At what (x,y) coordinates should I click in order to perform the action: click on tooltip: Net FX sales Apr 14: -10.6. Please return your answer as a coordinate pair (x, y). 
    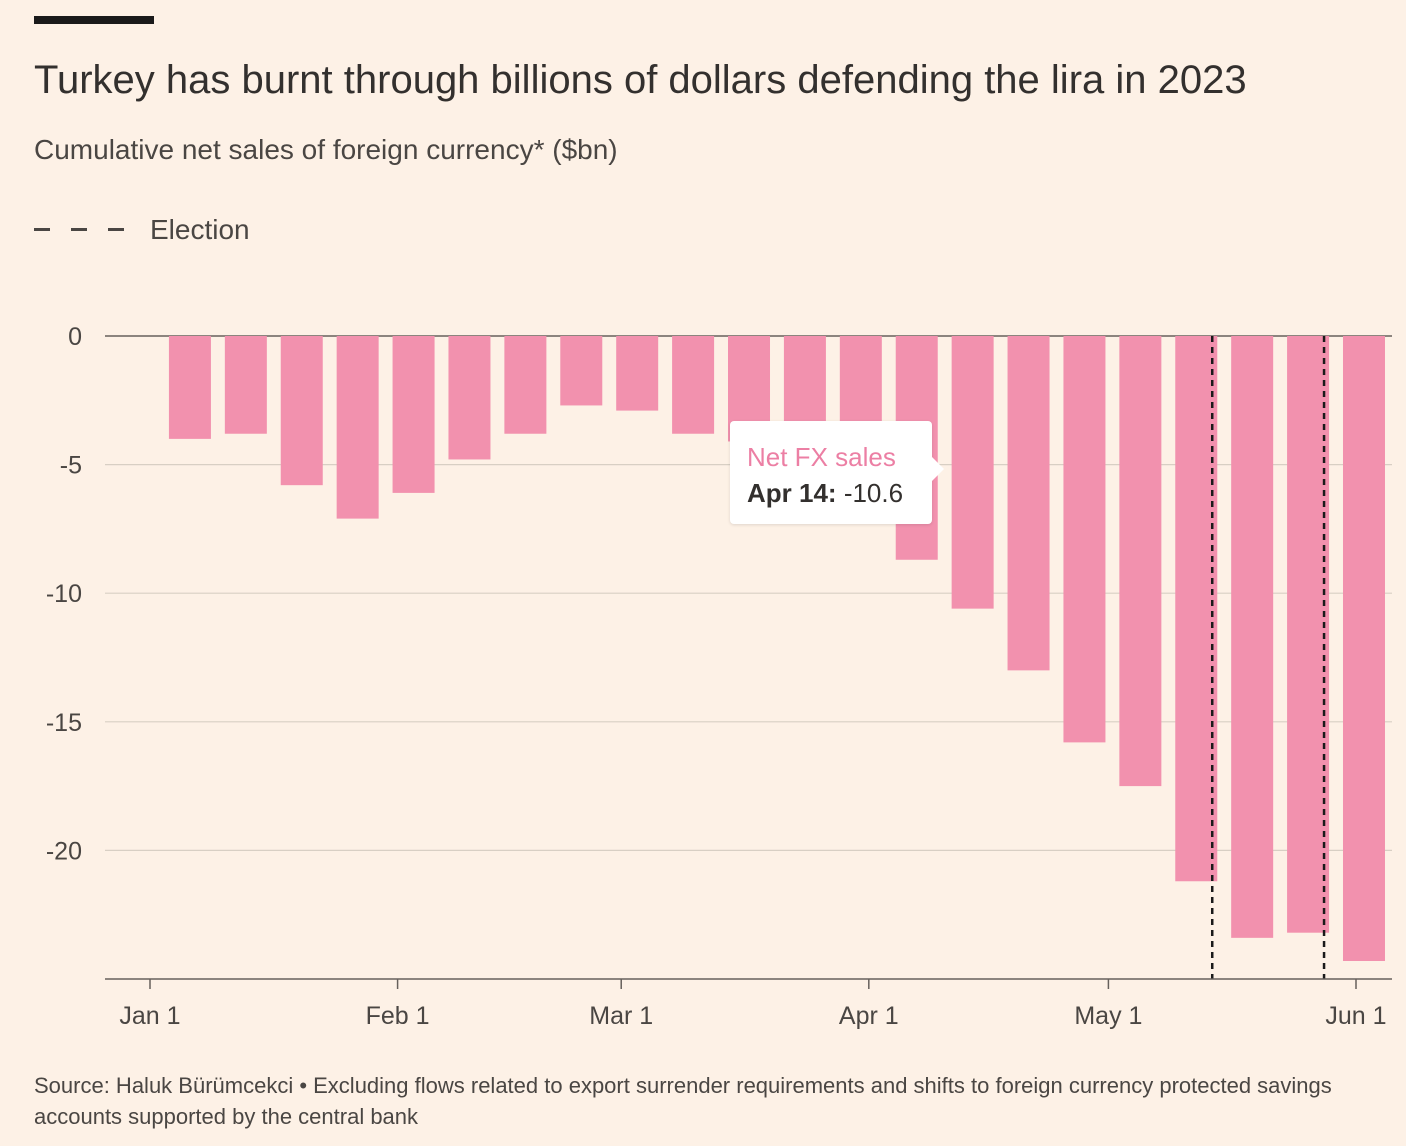
    Looking at the image, I should click on (837, 472).